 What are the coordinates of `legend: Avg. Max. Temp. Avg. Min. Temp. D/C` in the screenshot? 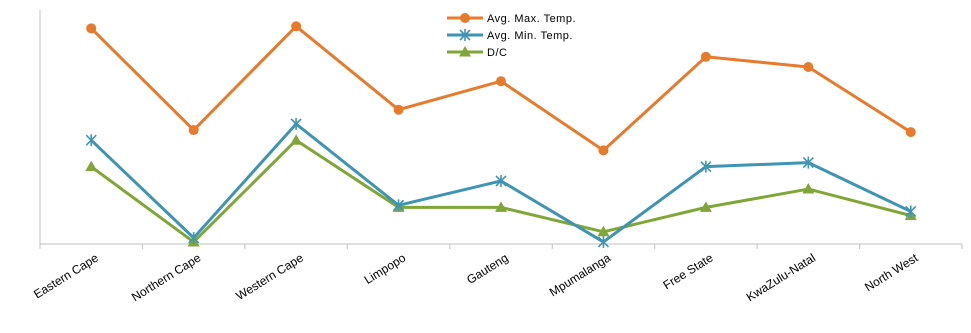 It's located at (511, 36).